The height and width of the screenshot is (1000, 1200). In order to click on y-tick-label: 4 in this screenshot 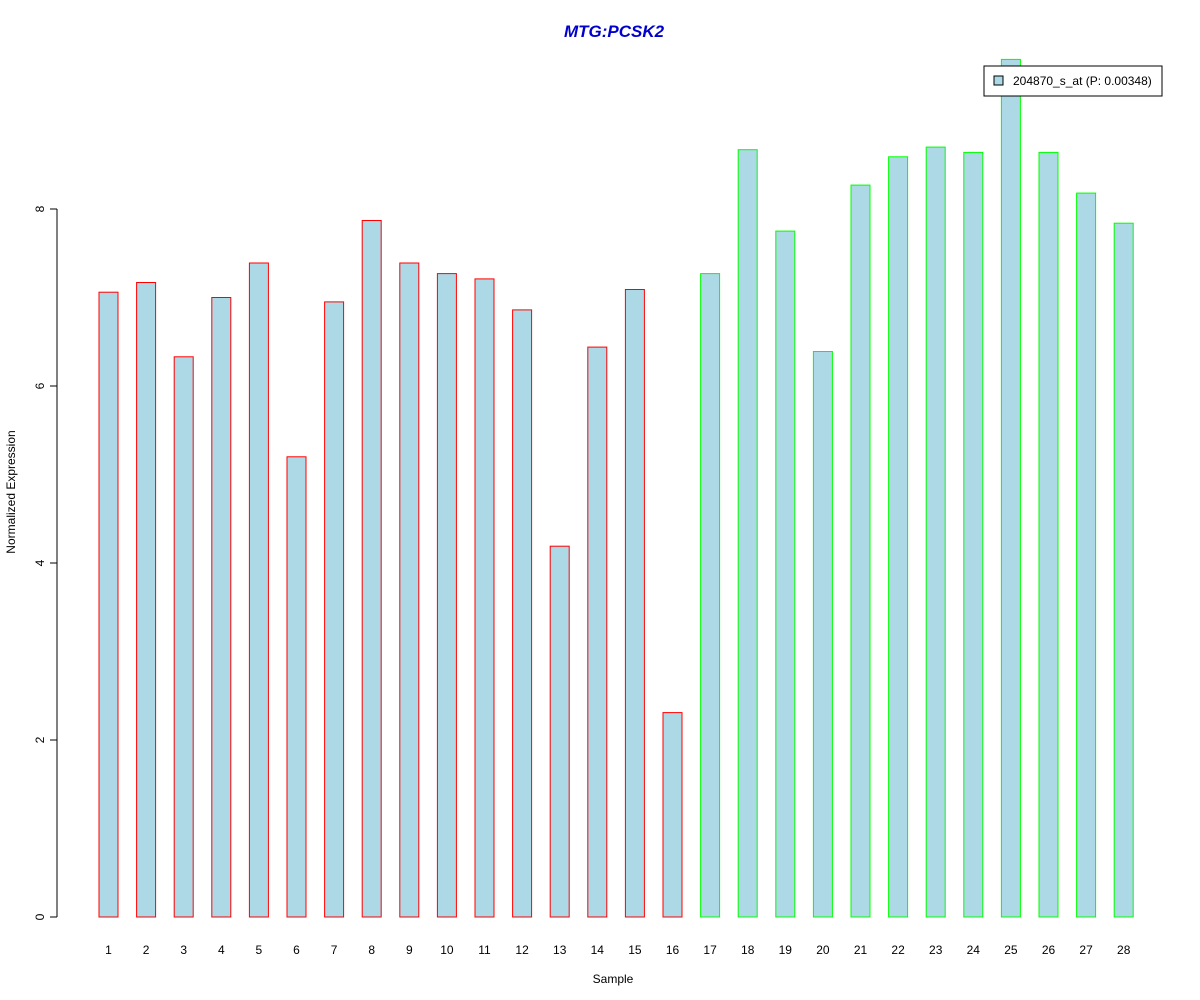, I will do `click(40, 562)`.